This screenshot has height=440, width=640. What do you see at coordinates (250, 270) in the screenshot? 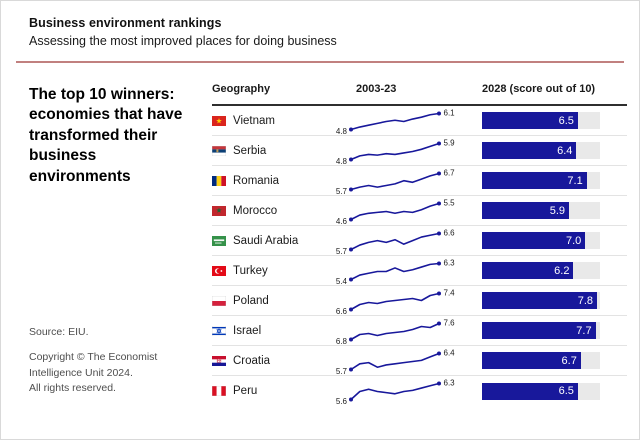
I see `country-label: Turkey` at bounding box center [250, 270].